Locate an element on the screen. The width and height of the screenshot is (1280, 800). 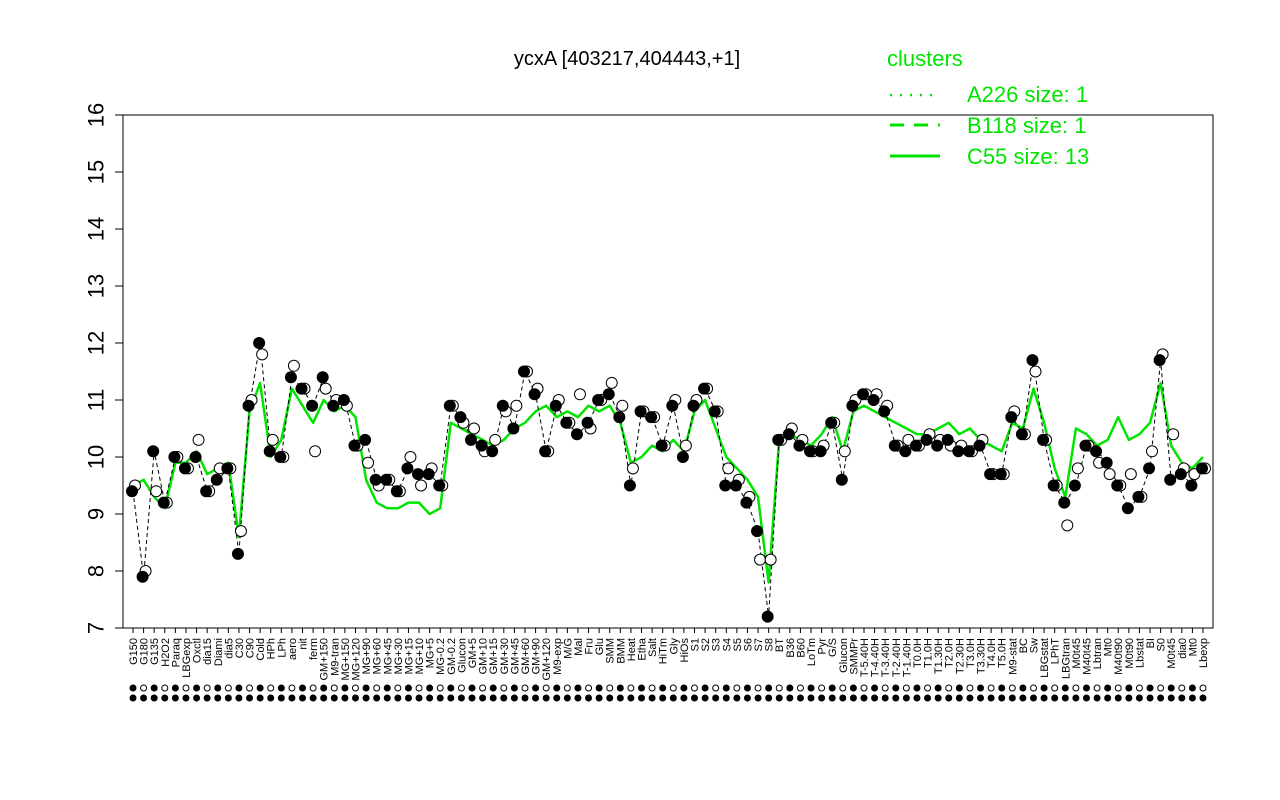
x-tick-label: MG+150 is located at coordinates (346, 659).